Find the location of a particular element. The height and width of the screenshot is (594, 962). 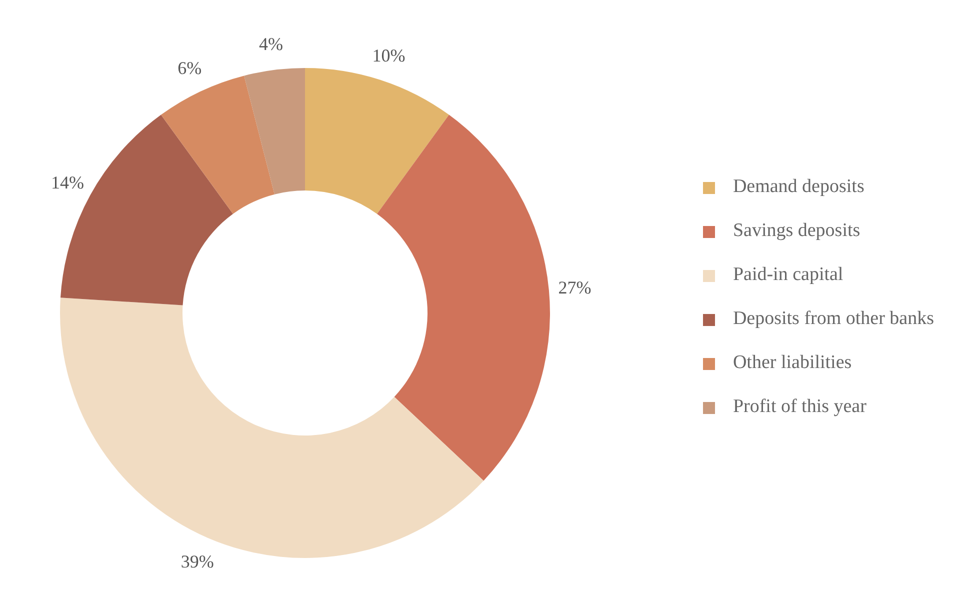

data-label: 6% is located at coordinates (190, 68).